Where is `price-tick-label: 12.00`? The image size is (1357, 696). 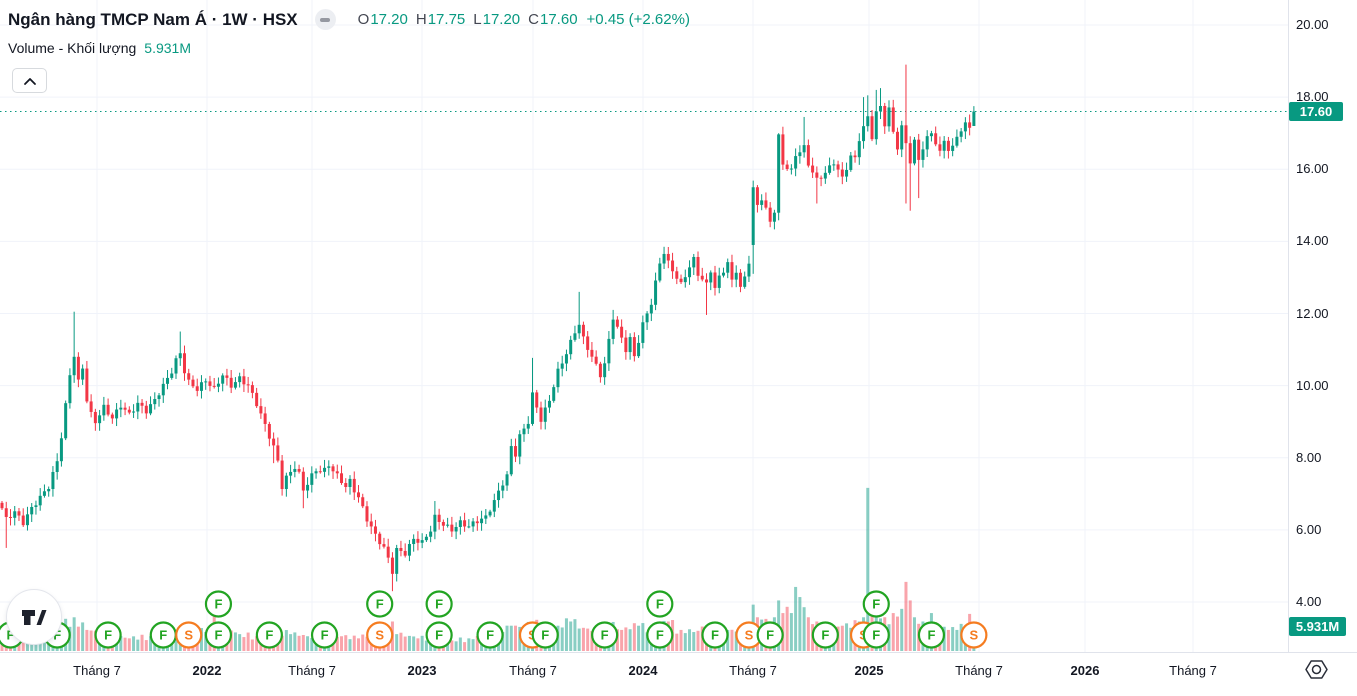 price-tick-label: 12.00 is located at coordinates (1312, 313).